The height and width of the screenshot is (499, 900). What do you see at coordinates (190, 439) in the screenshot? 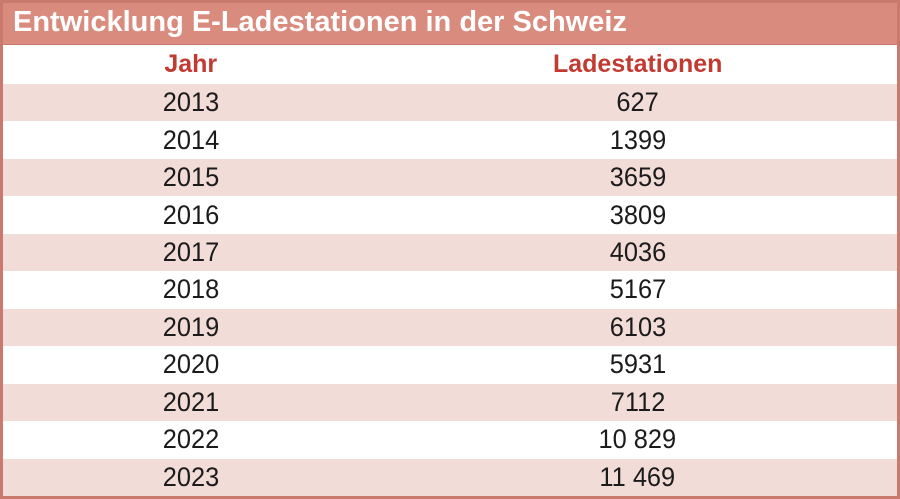
I see `year-cell: 2022` at bounding box center [190, 439].